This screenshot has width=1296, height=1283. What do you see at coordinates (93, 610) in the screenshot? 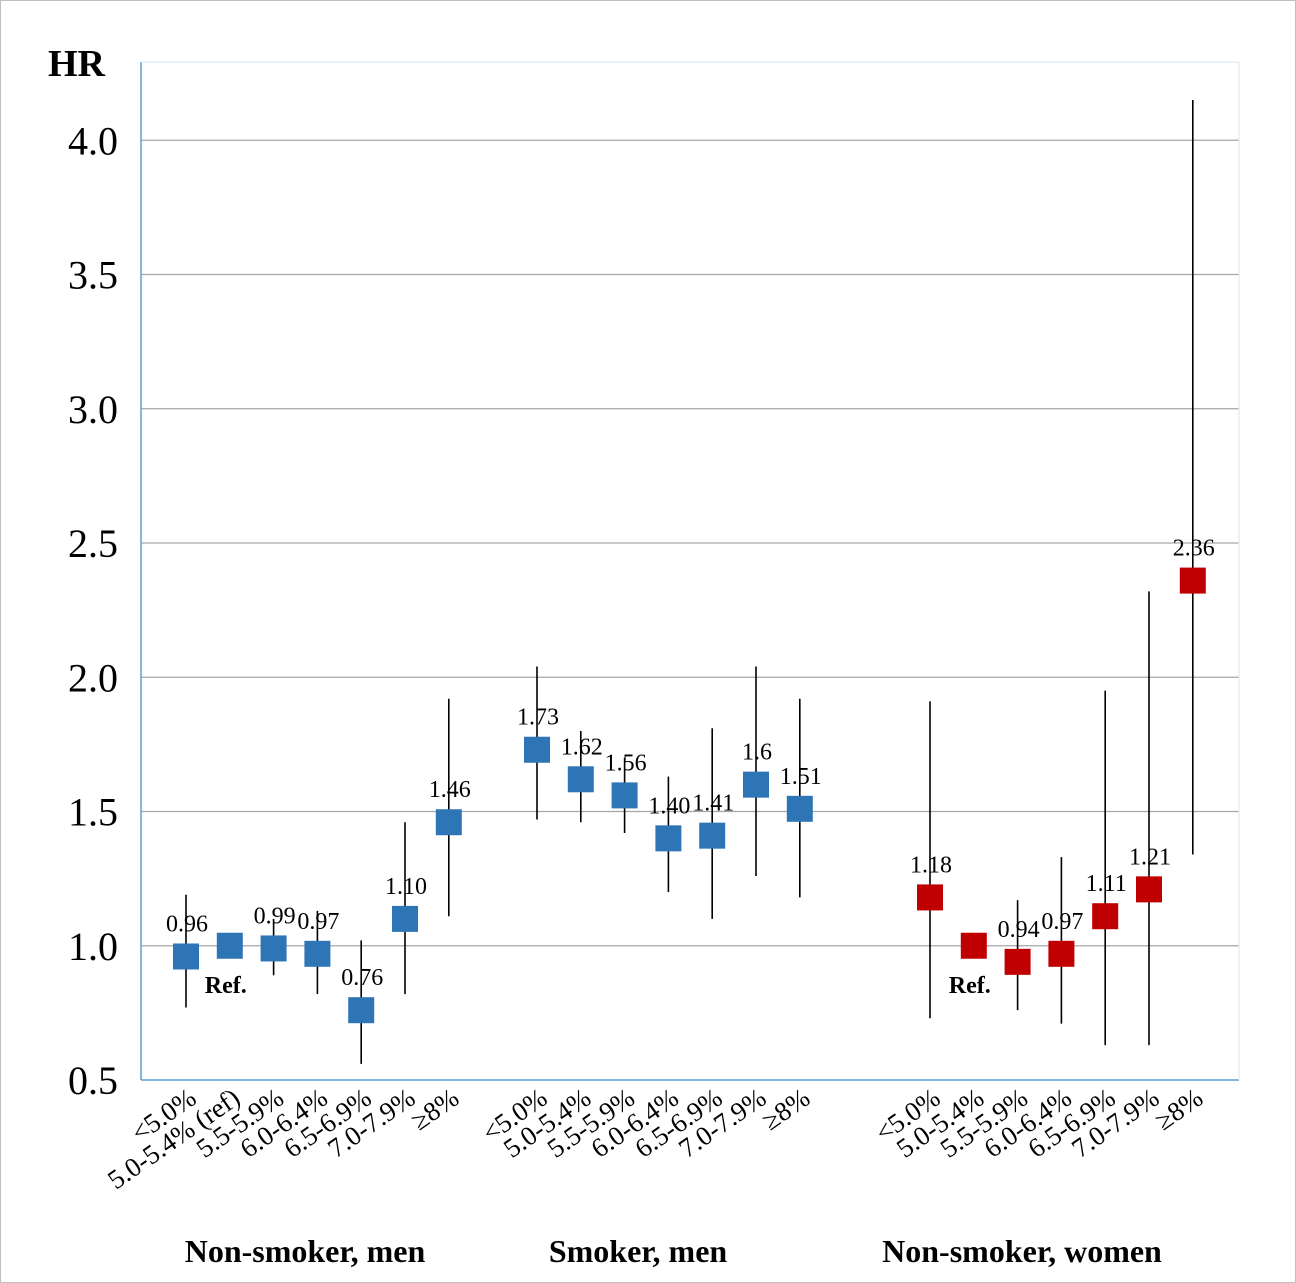
I see `y-tick-labels: 0.5 1.0 1.5 2.0 2.5 3.0 3.5 4.0` at bounding box center [93, 610].